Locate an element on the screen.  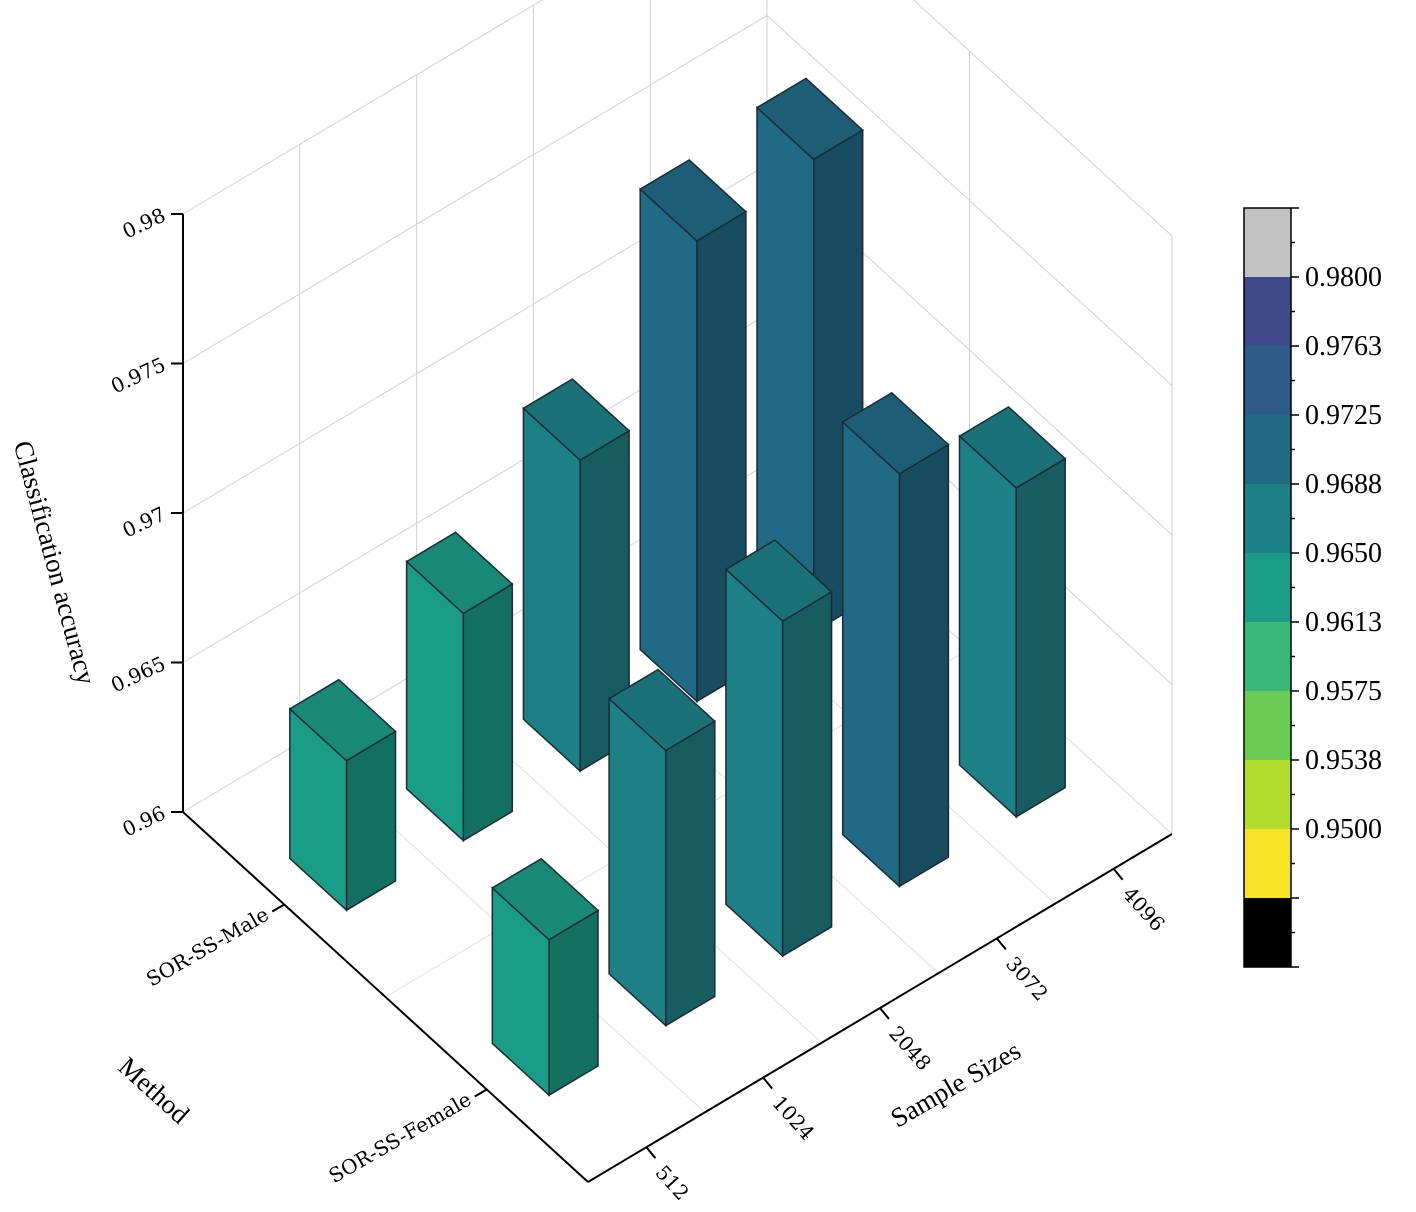
colorbar-label: 0.9538 is located at coordinates (1343, 760).